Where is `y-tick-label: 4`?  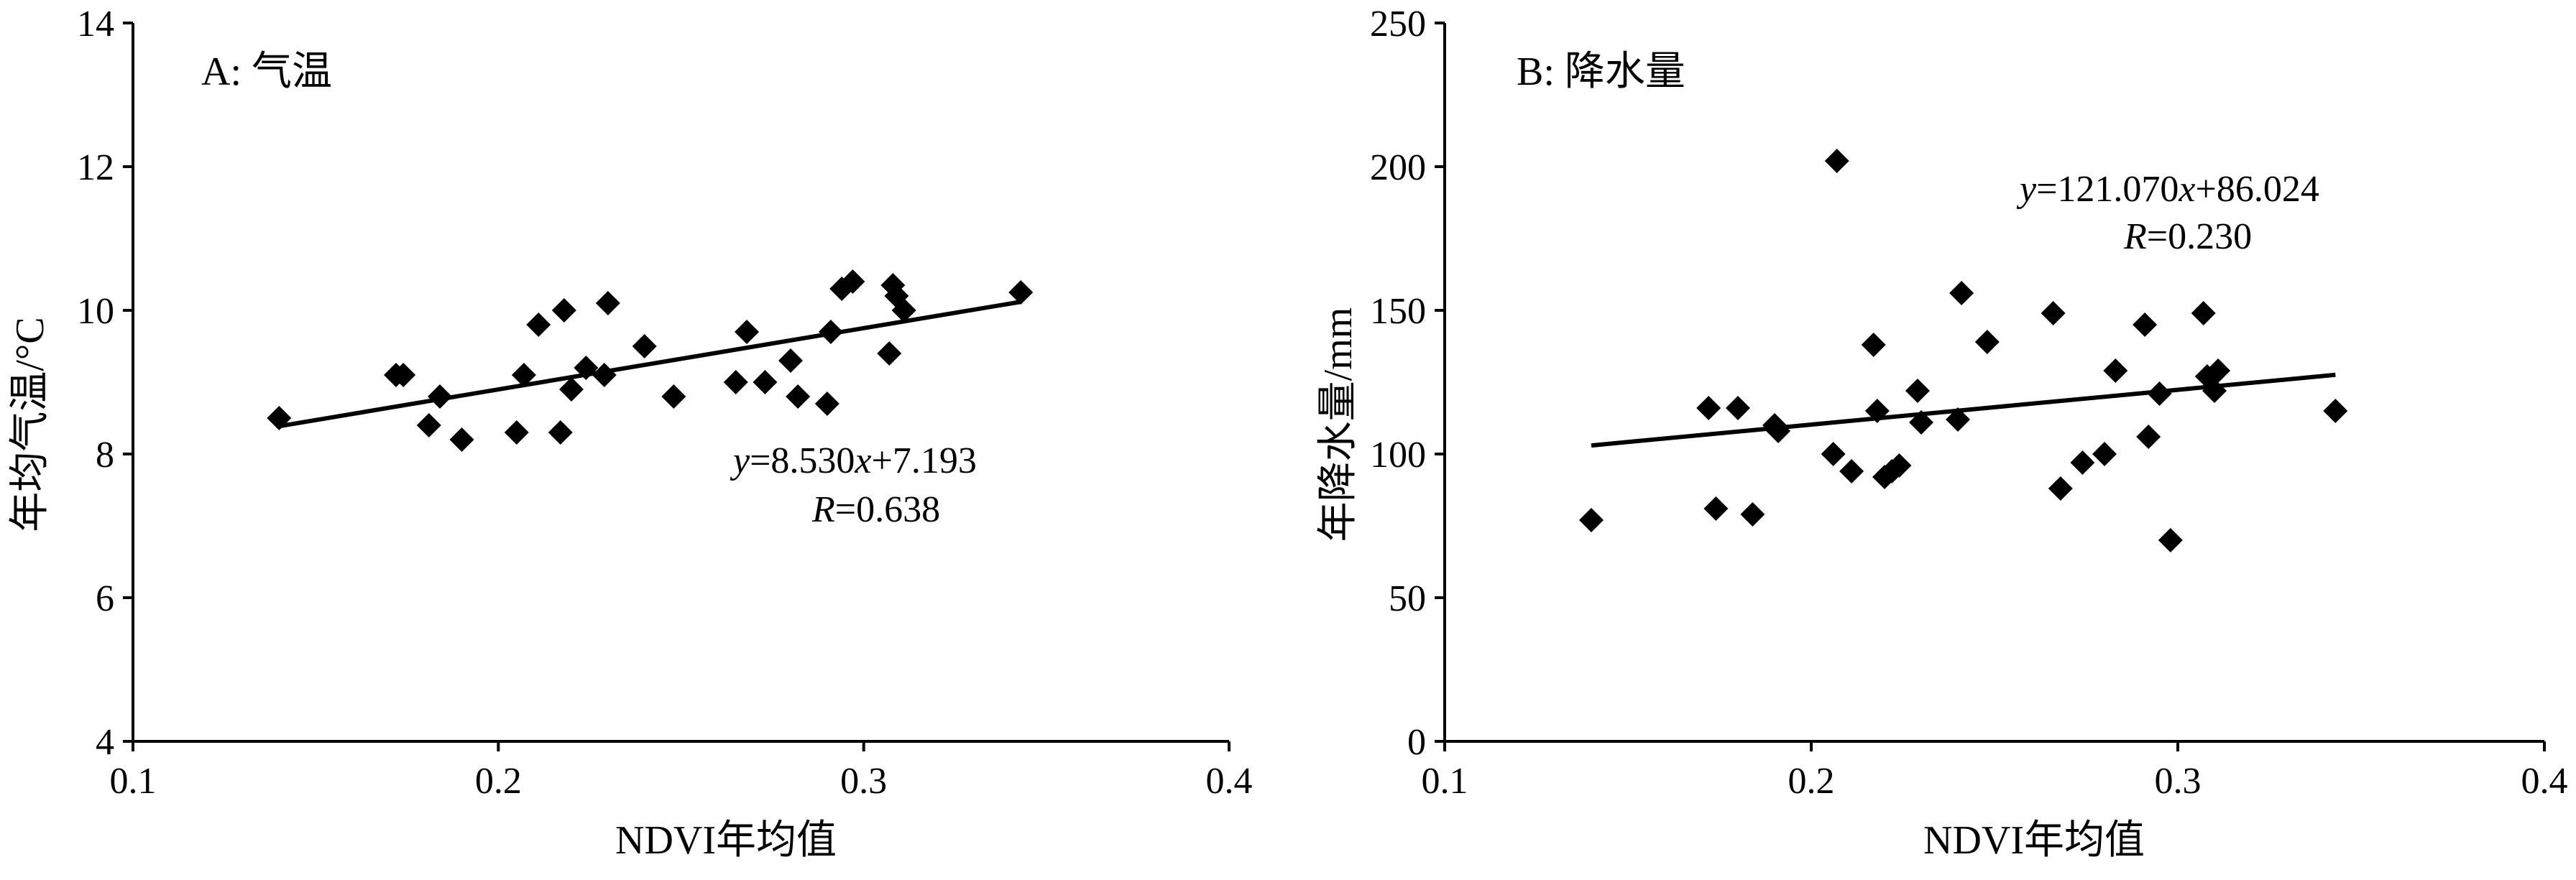 y-tick-label: 4 is located at coordinates (105, 742).